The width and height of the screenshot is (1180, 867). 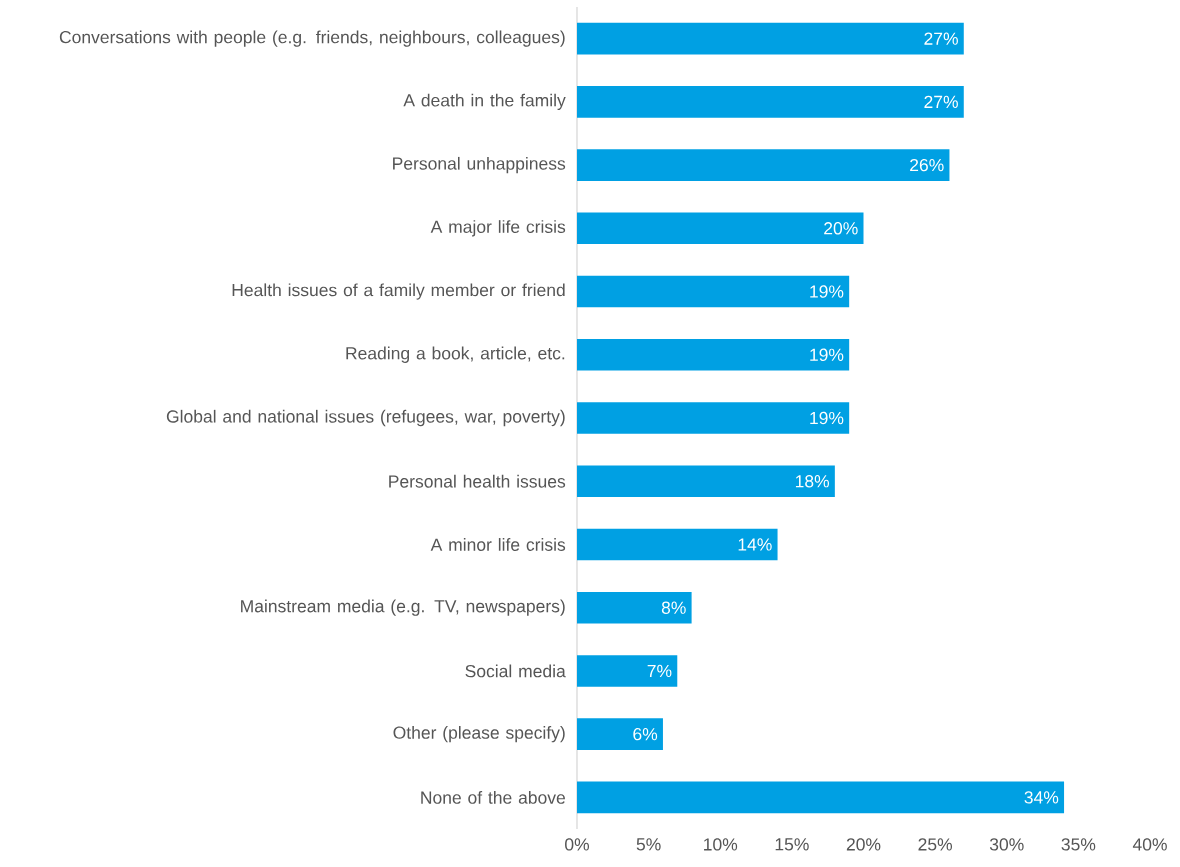 What do you see at coordinates (673, 607) in the screenshot?
I see `data-label: 8%` at bounding box center [673, 607].